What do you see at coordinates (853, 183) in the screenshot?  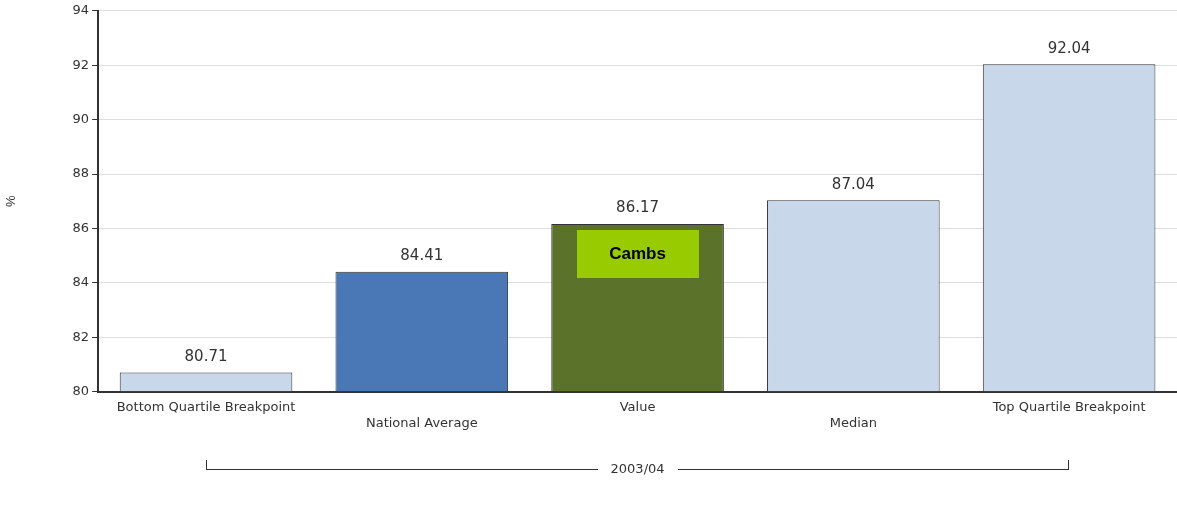 I see `data-label: 87.04` at bounding box center [853, 183].